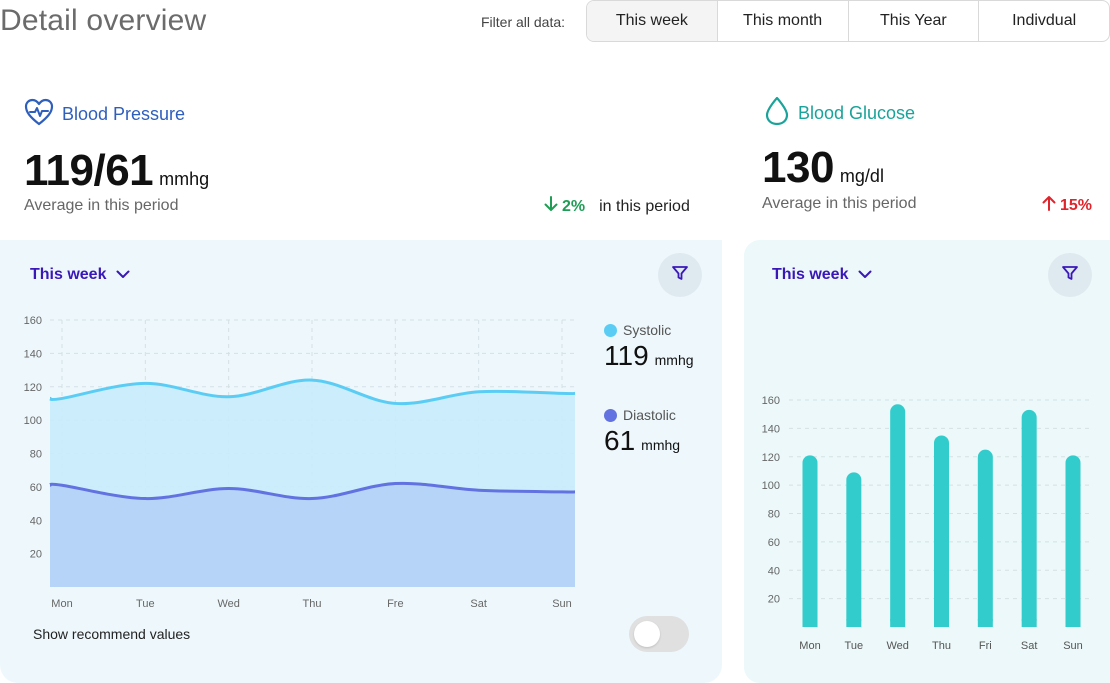  What do you see at coordinates (674, 360) in the screenshot?
I see `systolic-unit: mmhg` at bounding box center [674, 360].